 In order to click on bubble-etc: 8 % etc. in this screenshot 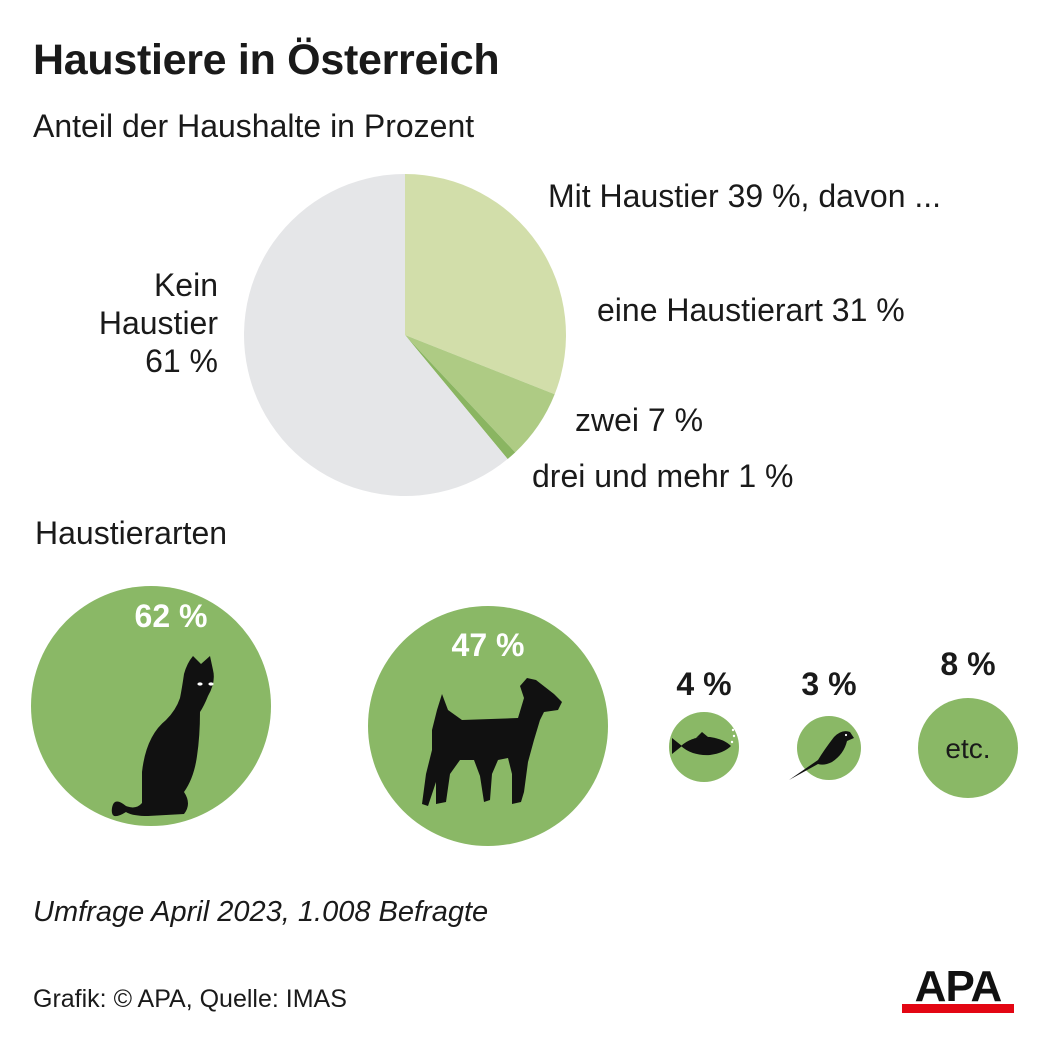, I will do `click(968, 722)`.